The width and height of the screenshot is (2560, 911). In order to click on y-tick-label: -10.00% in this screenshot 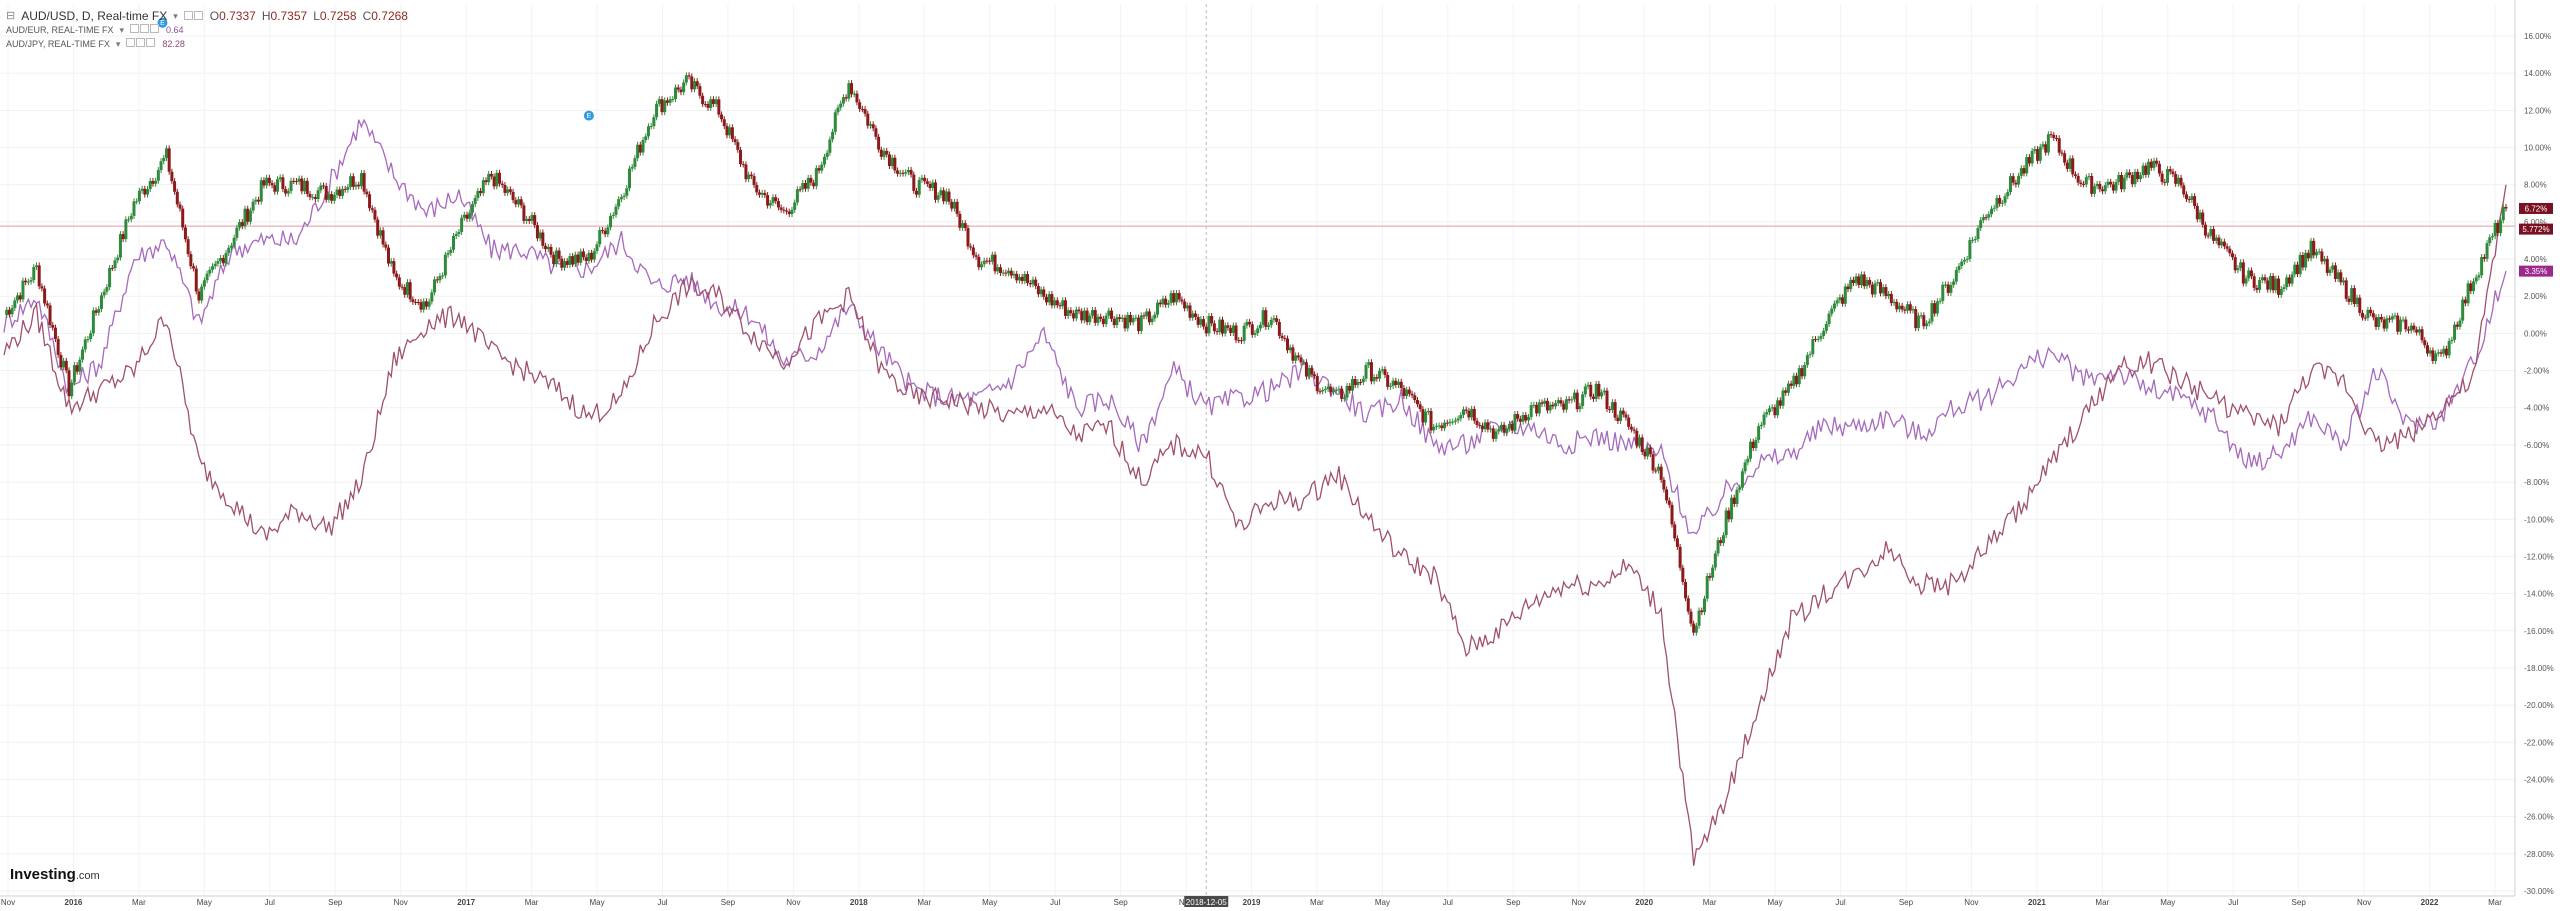, I will do `click(2539, 519)`.